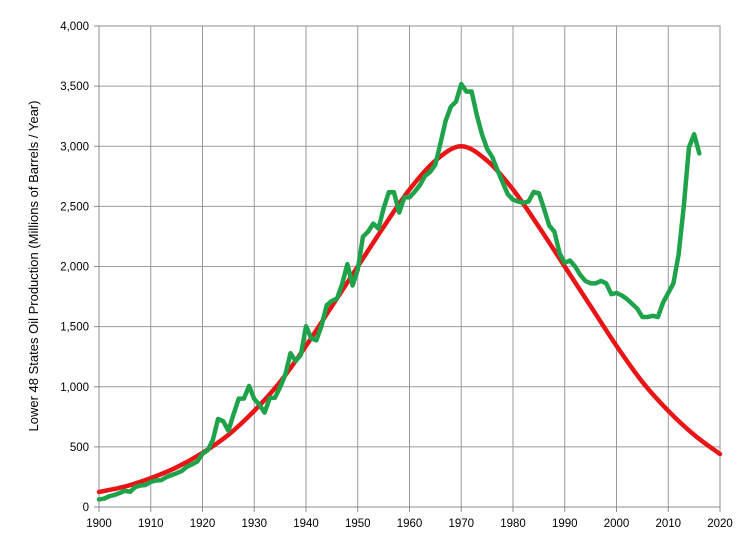 This screenshot has width=754, height=556. I want to click on y-tick-label: 4,000, so click(74, 27).